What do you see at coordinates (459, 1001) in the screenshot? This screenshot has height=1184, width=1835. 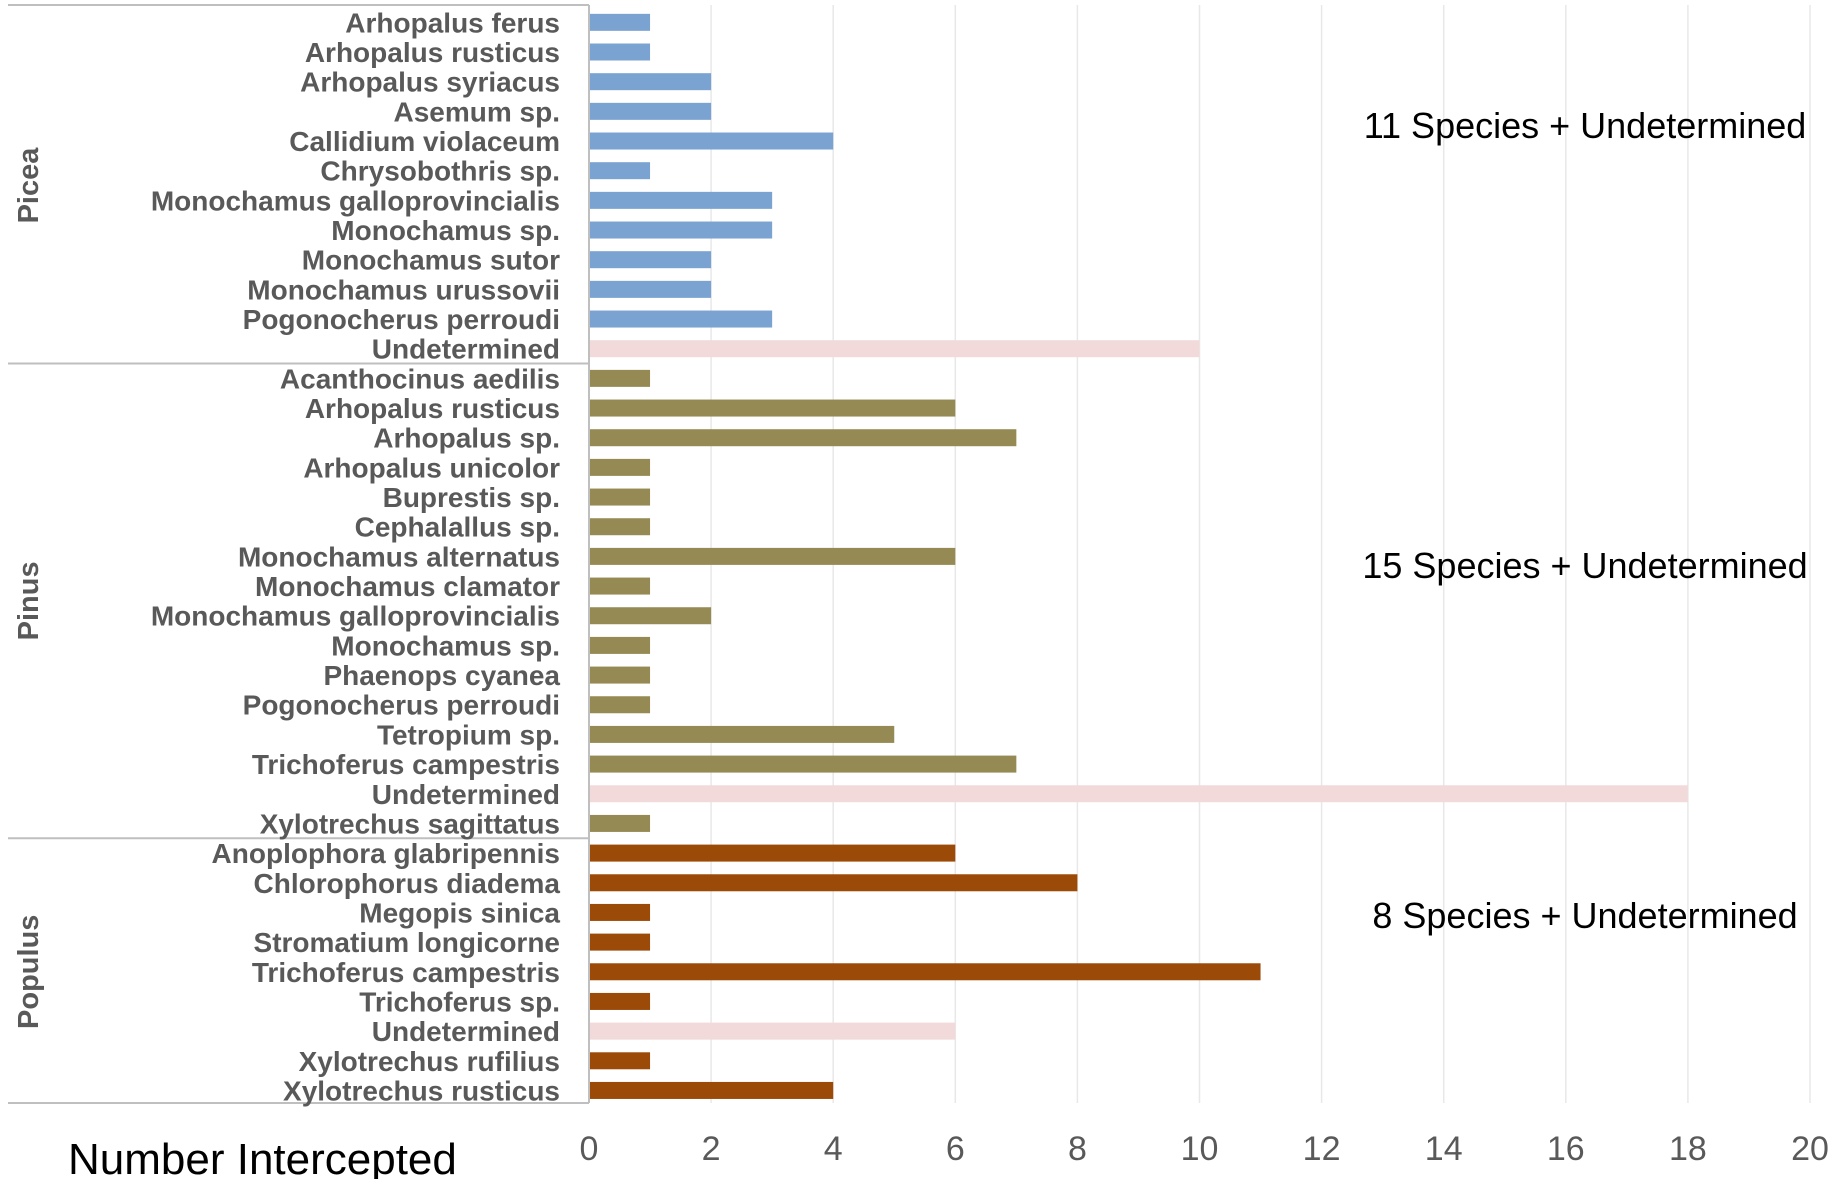 I see `category-label: Trichoferus sp.` at bounding box center [459, 1001].